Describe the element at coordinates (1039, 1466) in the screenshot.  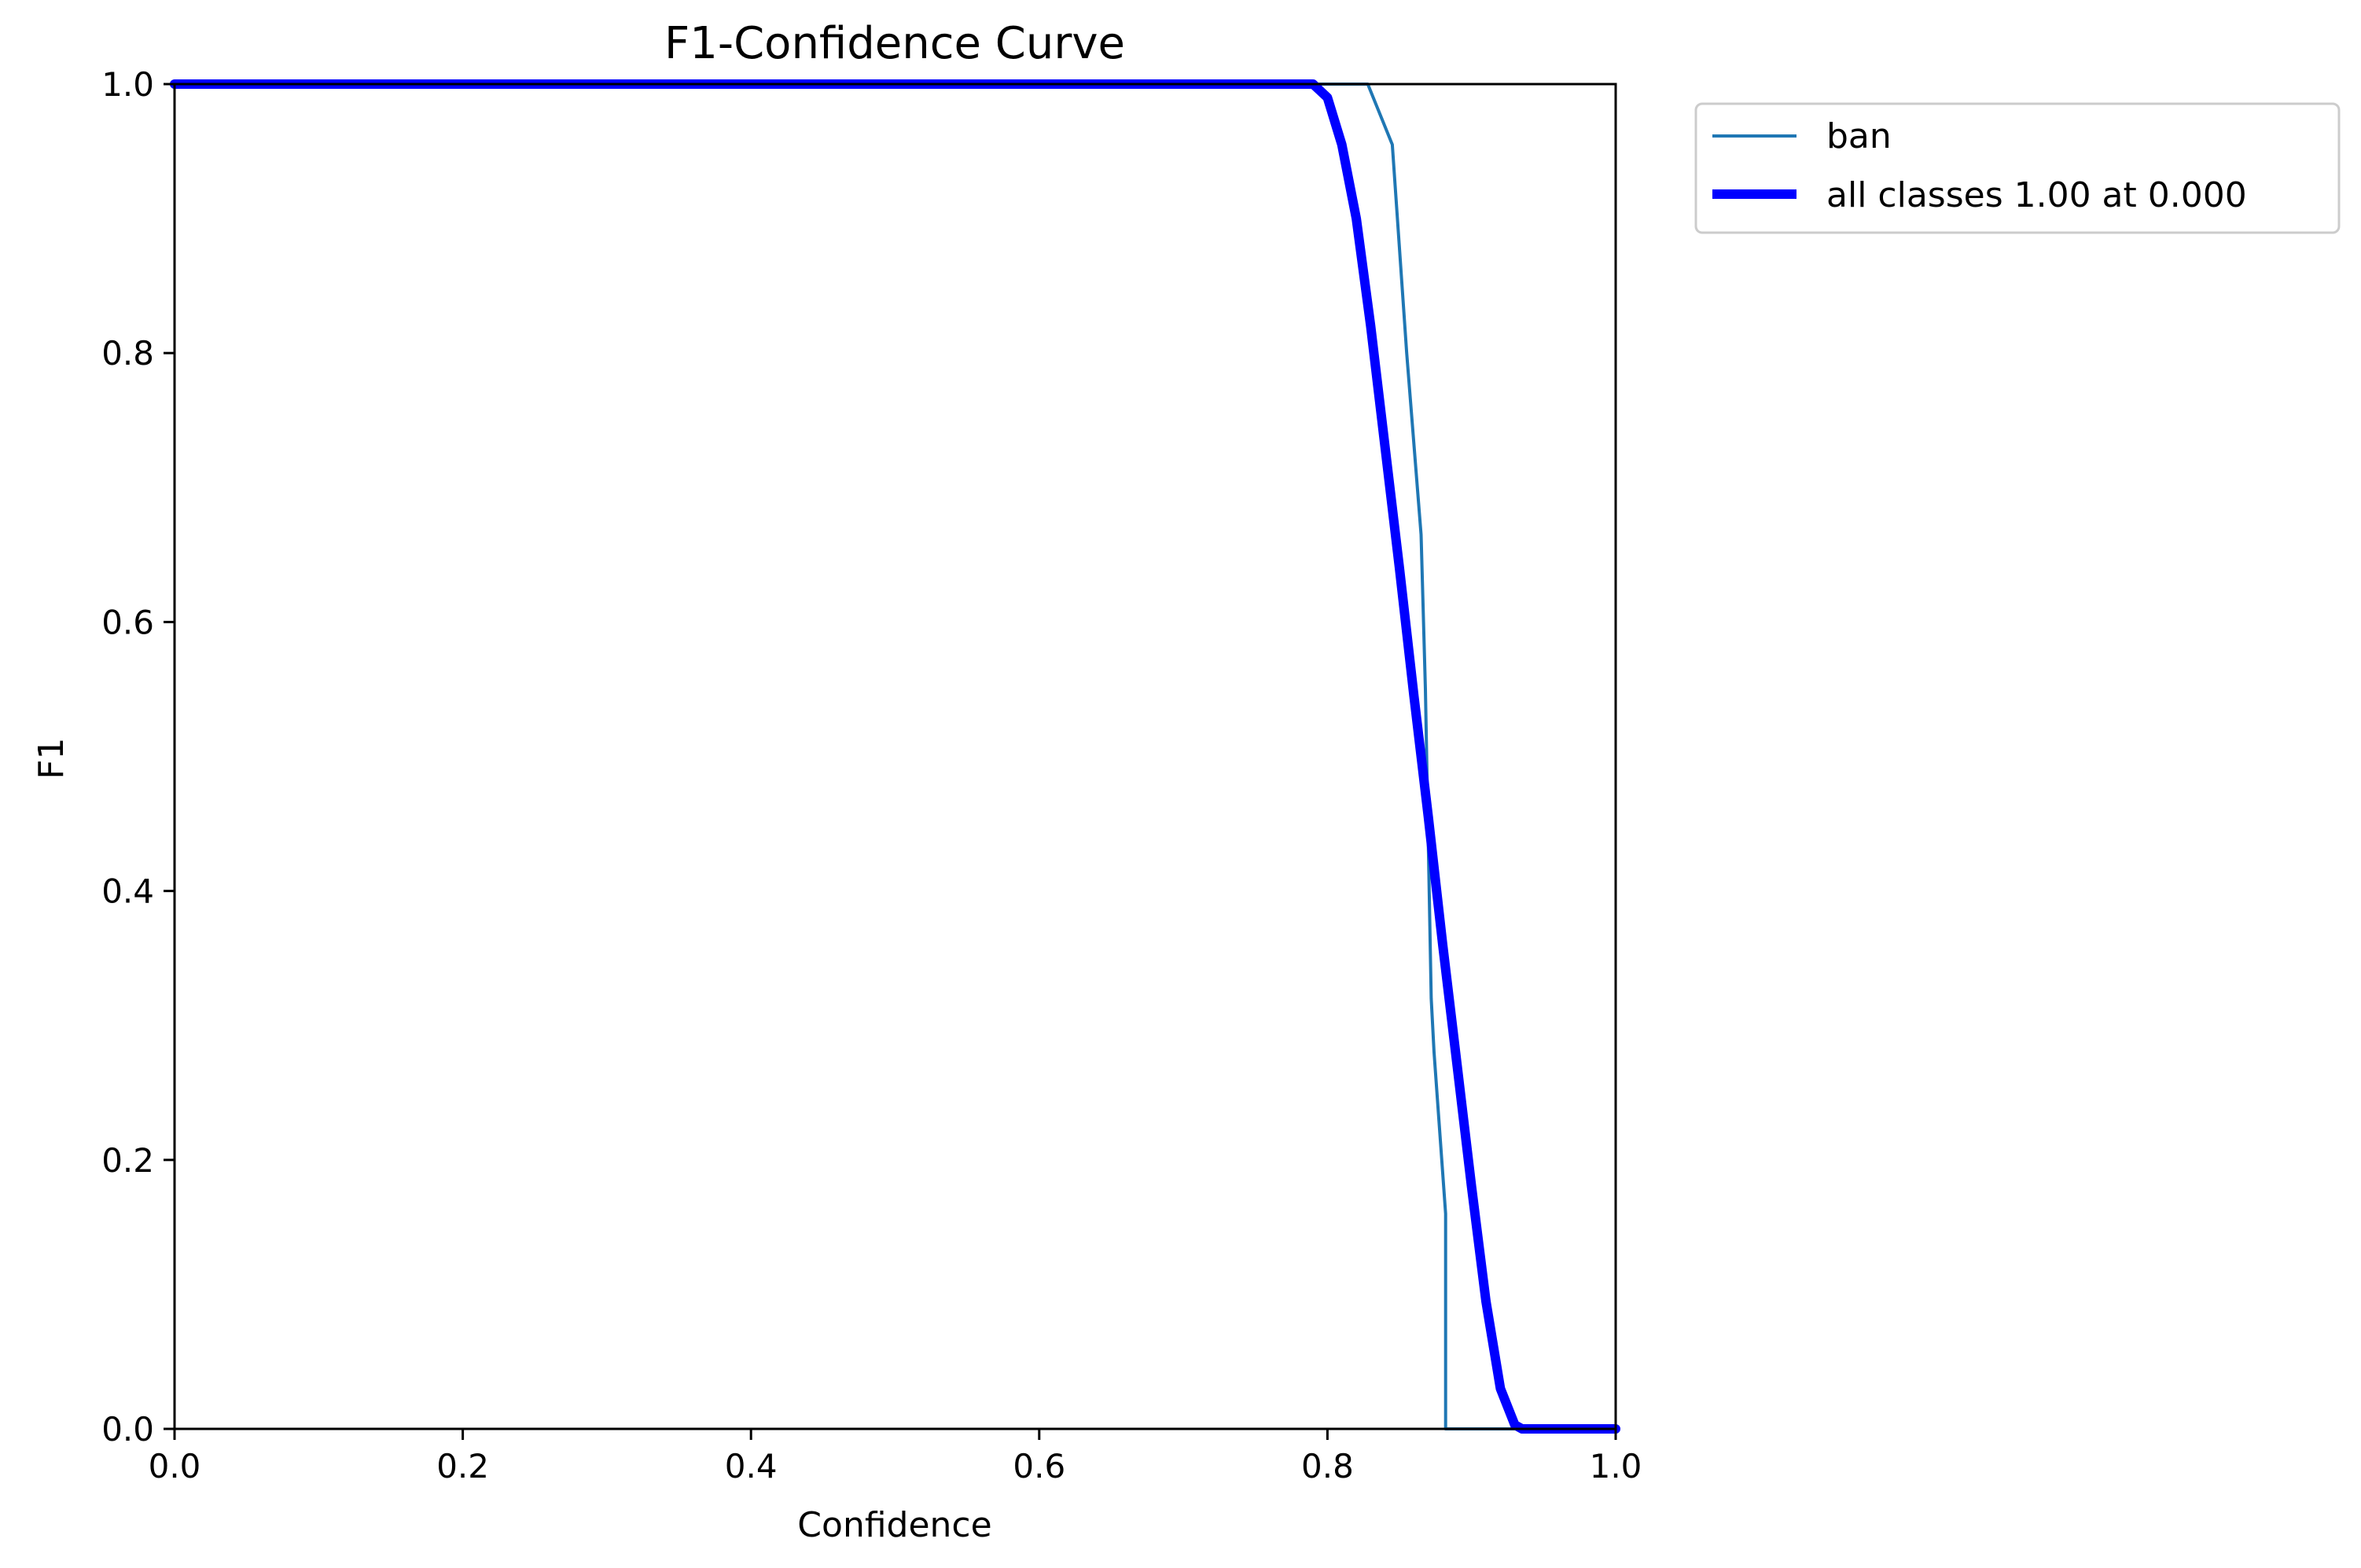
I see `x-tick-label: 0.6` at that location.